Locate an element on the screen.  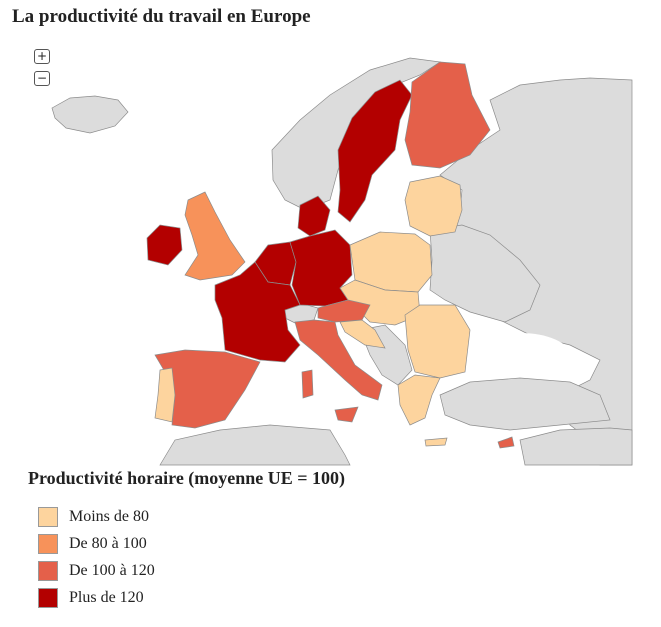
sardinia is located at coordinates (307, 384).